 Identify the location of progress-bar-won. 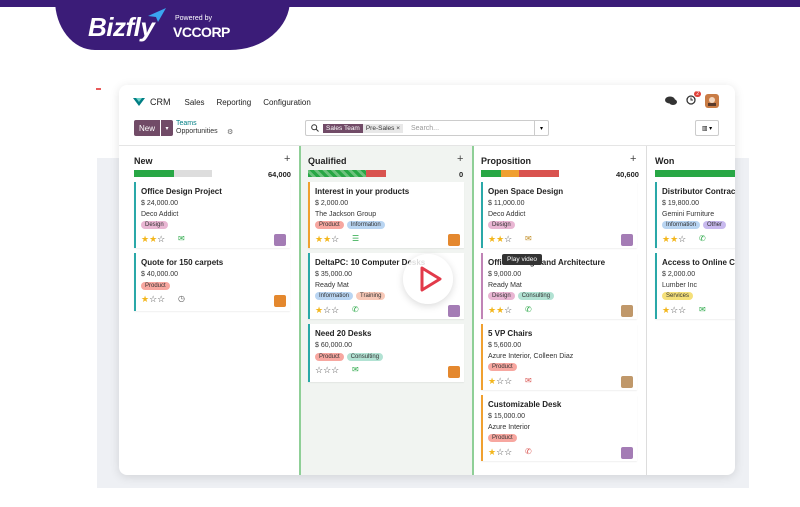
(695, 173).